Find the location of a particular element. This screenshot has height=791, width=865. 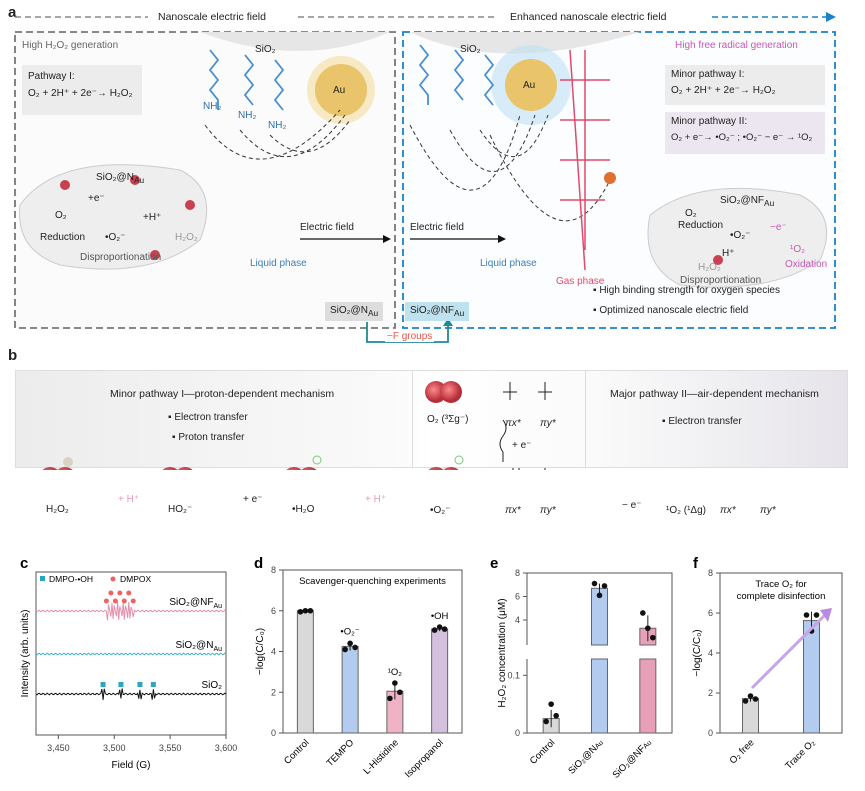

sio2-label: SiO₂ is located at coordinates (265, 49).